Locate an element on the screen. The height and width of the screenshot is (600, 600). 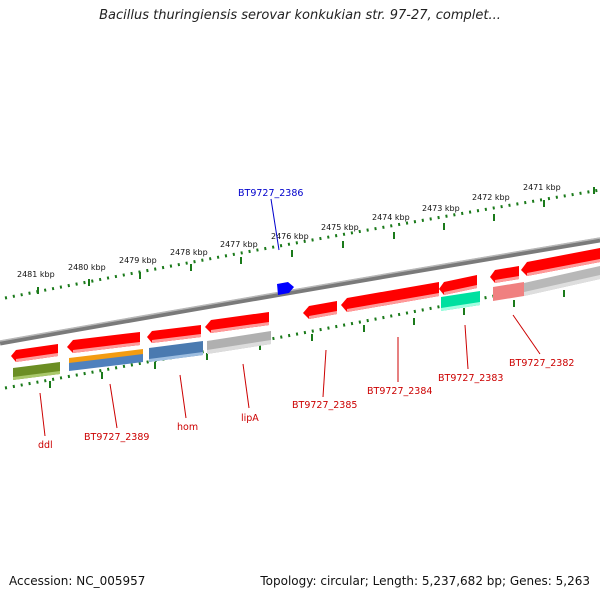
gene-label-bt2384: BT9727_2384 is located at coordinates (399, 391).